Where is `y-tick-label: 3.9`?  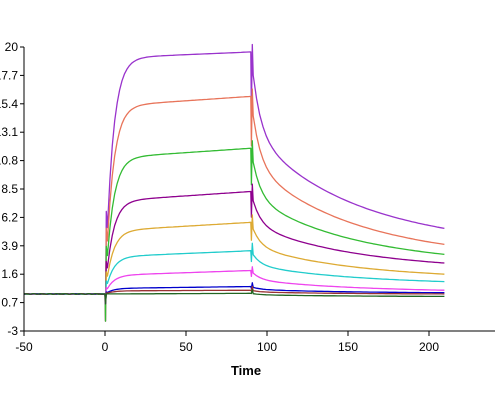 y-tick-label: 3.9 is located at coordinates (9, 246).